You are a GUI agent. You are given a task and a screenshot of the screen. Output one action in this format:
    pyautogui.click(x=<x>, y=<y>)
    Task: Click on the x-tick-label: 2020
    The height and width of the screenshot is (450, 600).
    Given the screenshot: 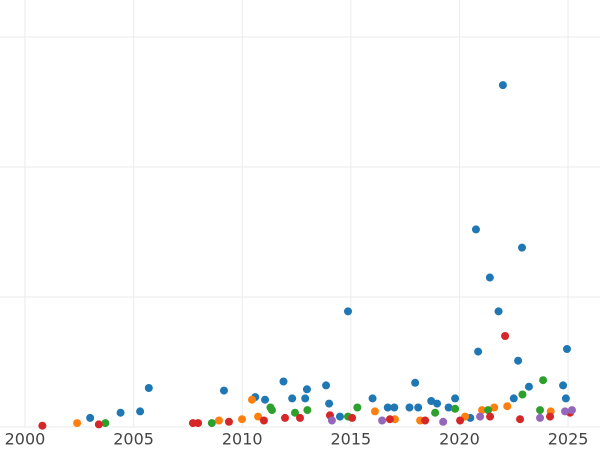 What is the action you would take?
    pyautogui.click(x=459, y=439)
    